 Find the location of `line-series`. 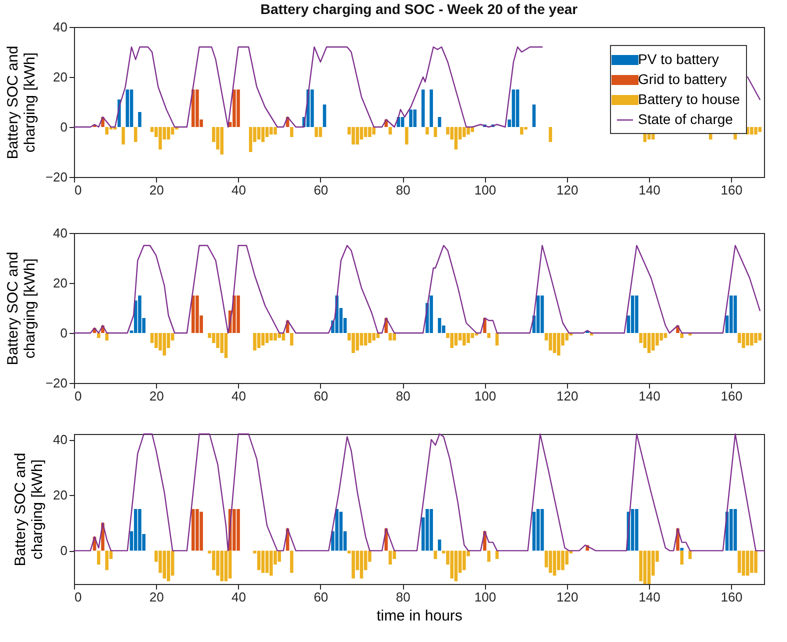

line-series is located at coordinates (416, 289).